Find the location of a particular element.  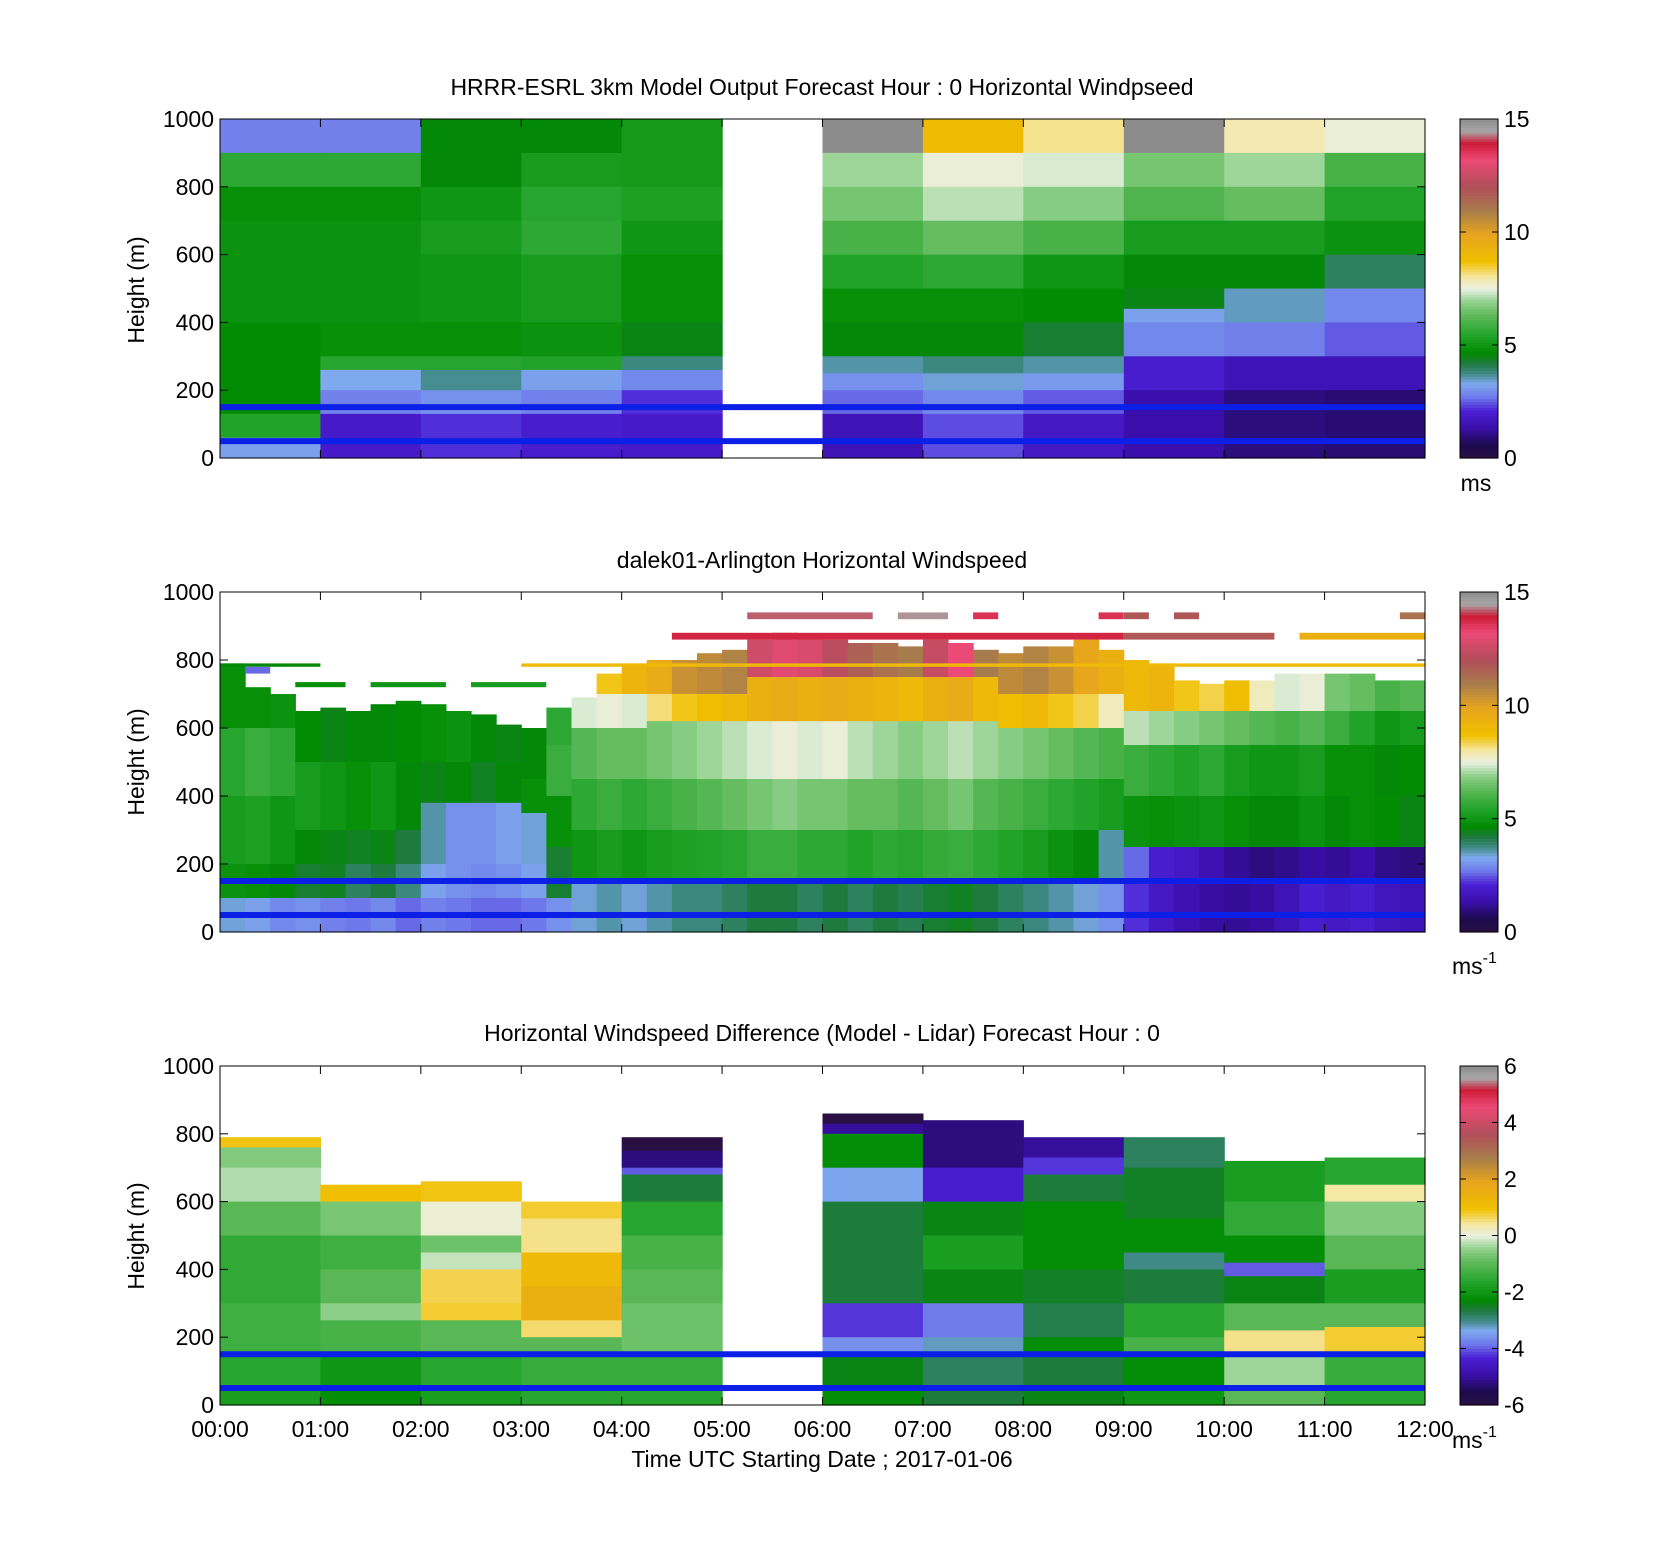

panel-lidar-title: dalek01-Arlington Horizontal Windspeed is located at coordinates (822, 560).